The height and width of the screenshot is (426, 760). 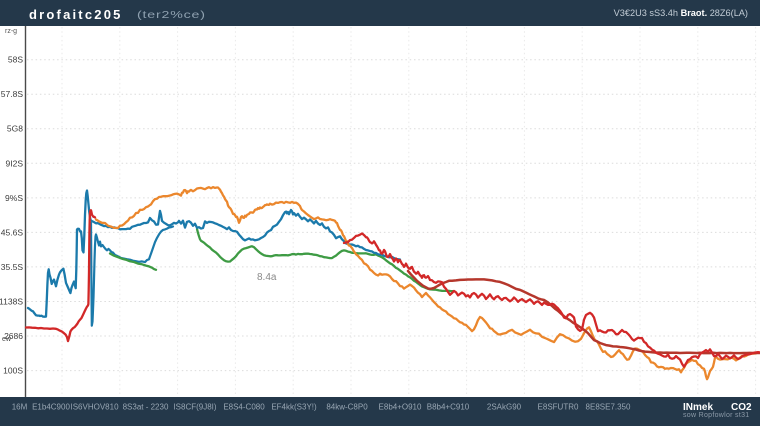 What do you see at coordinates (12, 232) in the screenshot?
I see `svg-text: 45.6S` at bounding box center [12, 232].